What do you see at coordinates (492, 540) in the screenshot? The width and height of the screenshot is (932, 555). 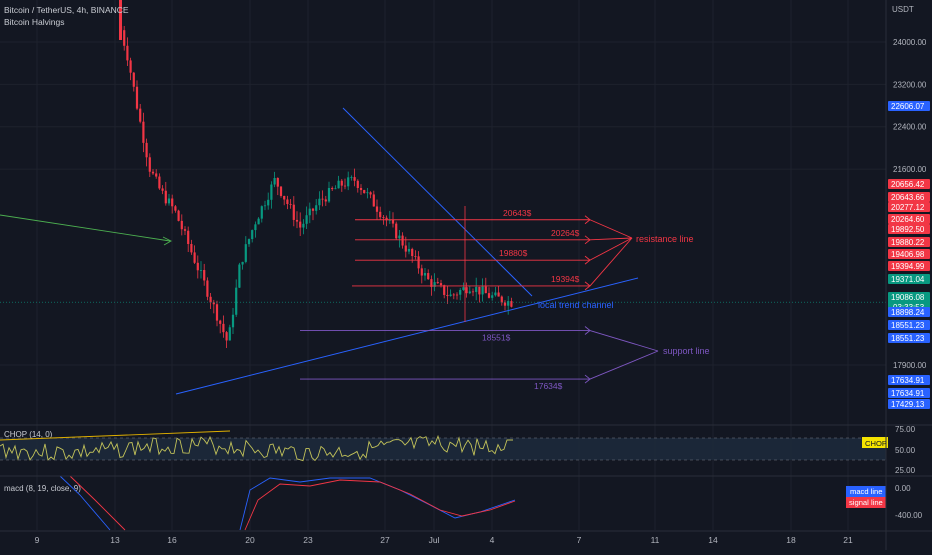 I see `time-tick-label: 4` at bounding box center [492, 540].